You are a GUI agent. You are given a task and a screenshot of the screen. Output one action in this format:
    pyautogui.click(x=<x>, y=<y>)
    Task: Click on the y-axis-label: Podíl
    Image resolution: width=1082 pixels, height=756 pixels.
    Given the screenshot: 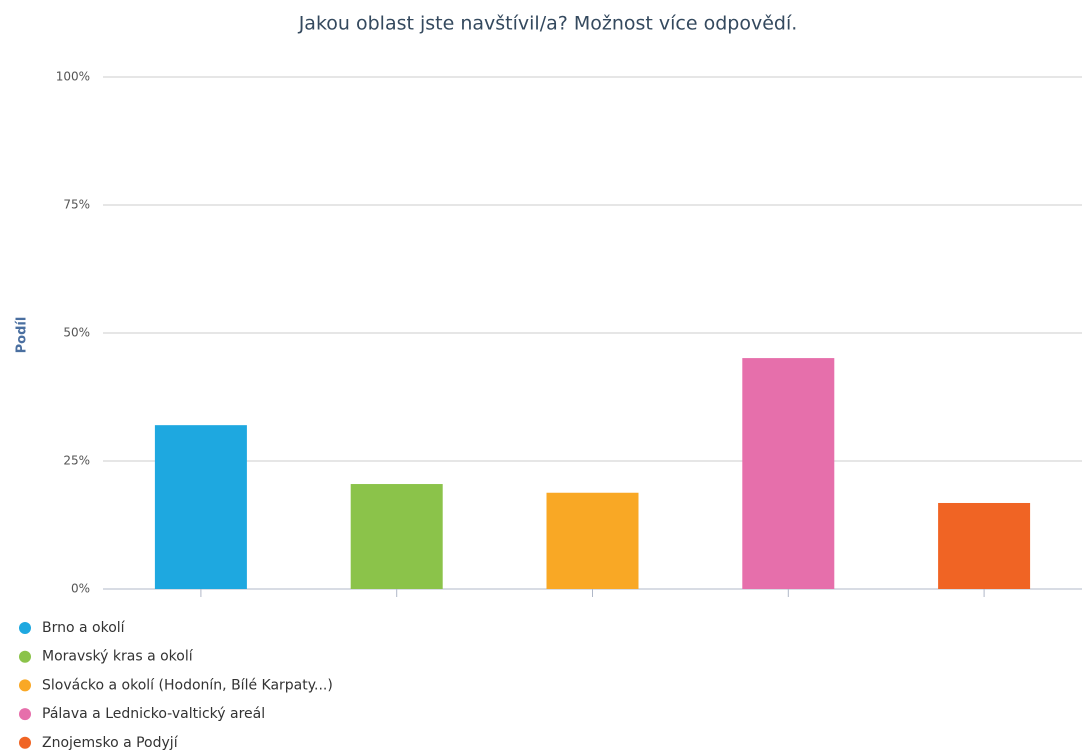 What is the action you would take?
    pyautogui.click(x=22, y=335)
    